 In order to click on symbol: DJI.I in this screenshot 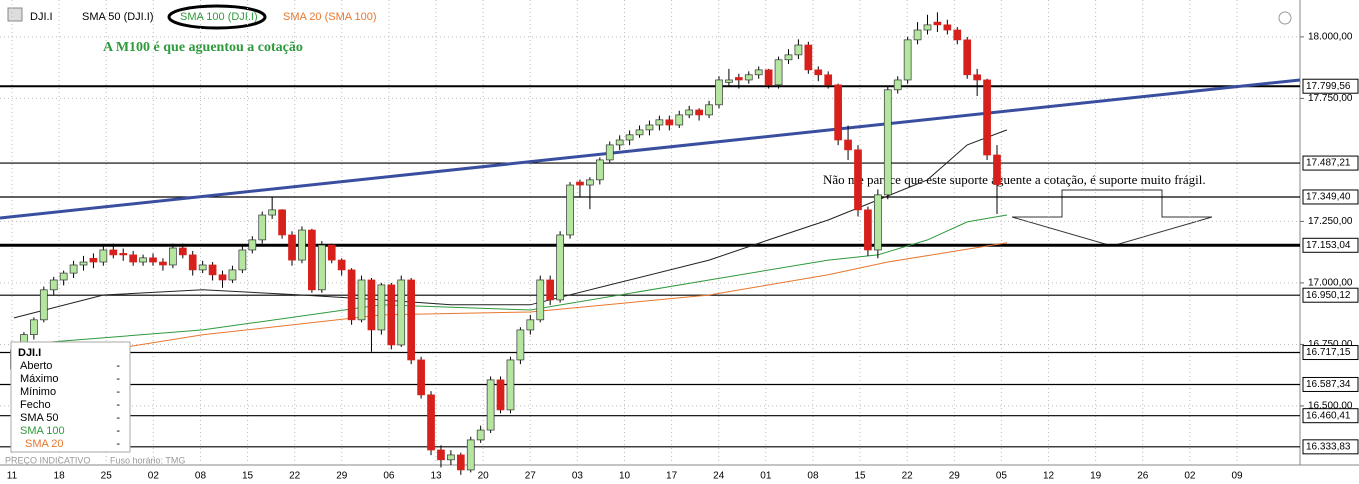, I will do `click(41, 17)`.